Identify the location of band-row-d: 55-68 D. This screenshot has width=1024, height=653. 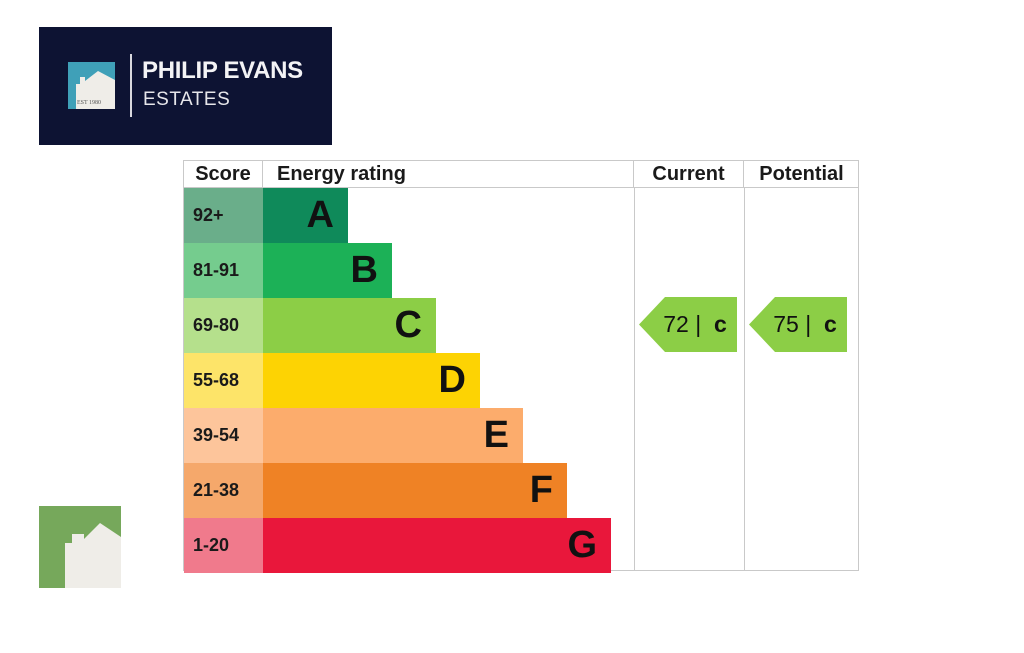
(409, 380).